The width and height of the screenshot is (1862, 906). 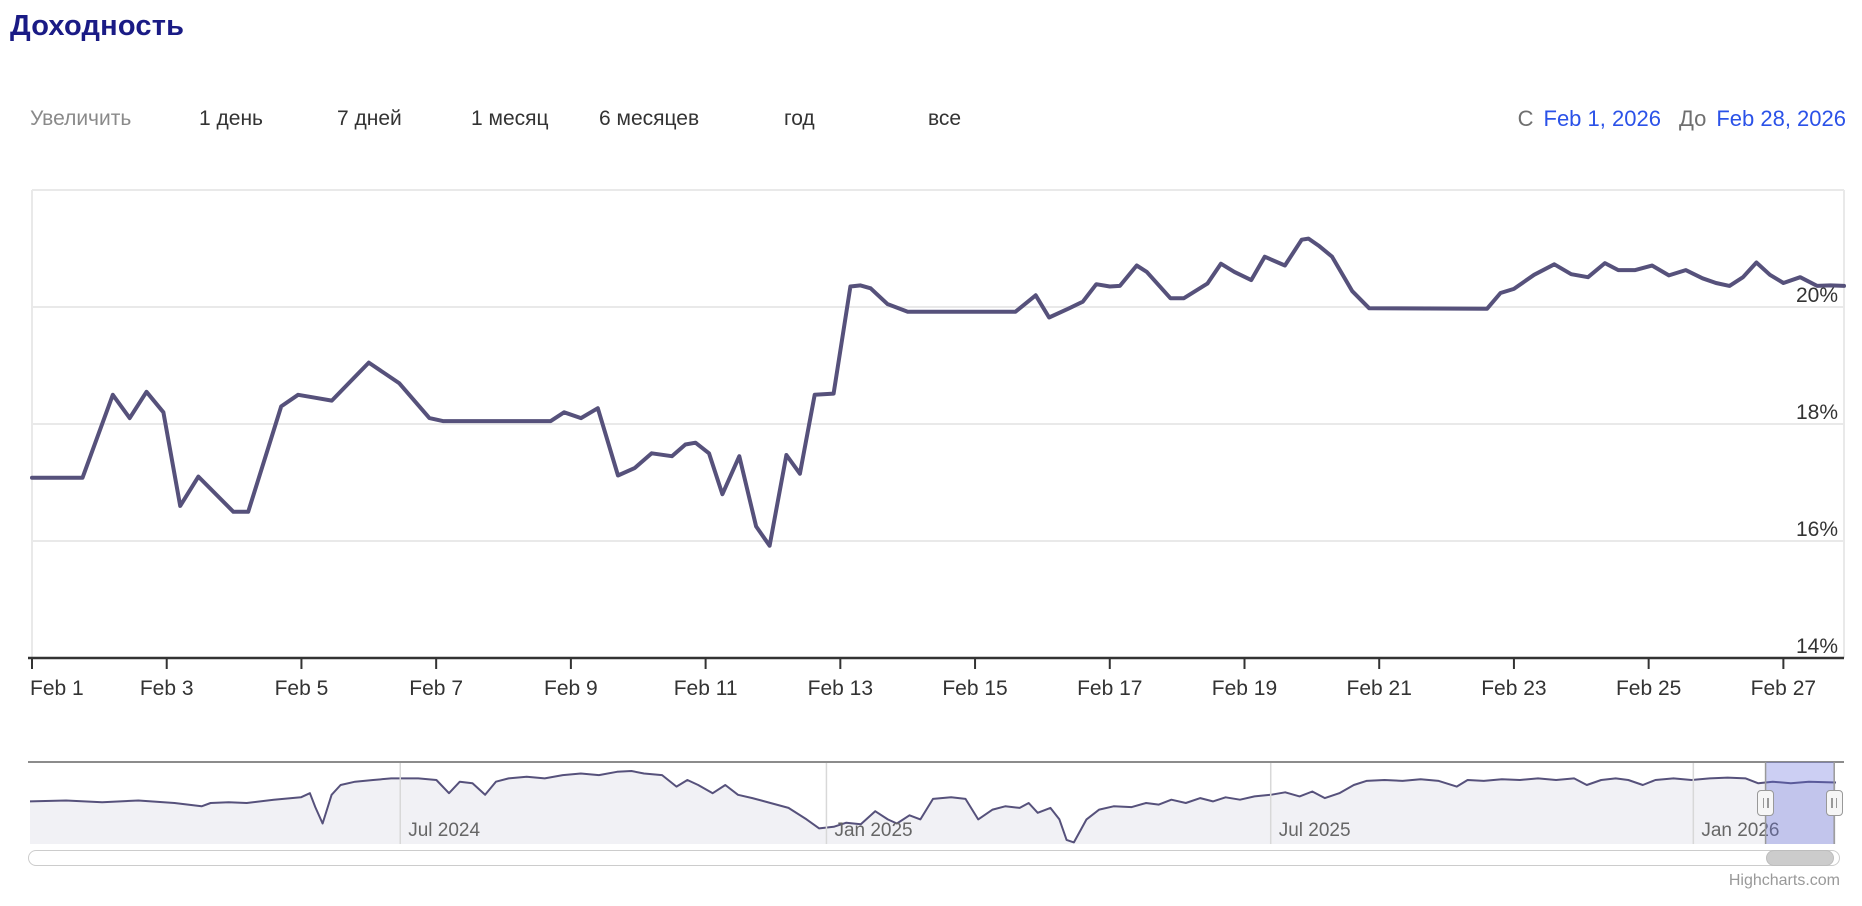 I want to click on x-axis-label: Feb 27, so click(x=1783, y=688).